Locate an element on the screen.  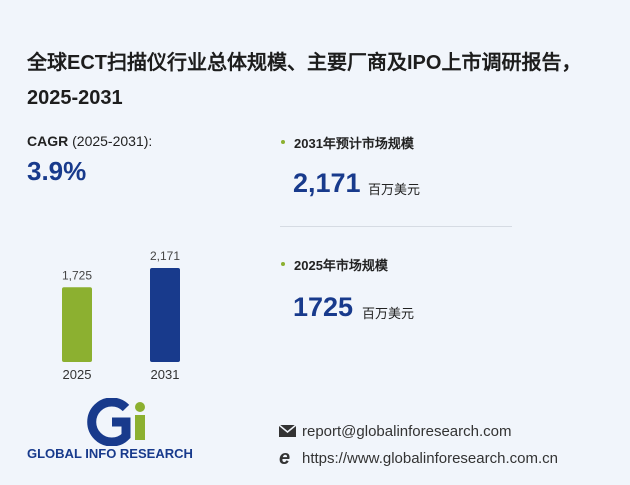
metric-value: 1725 is located at coordinates (323, 307).